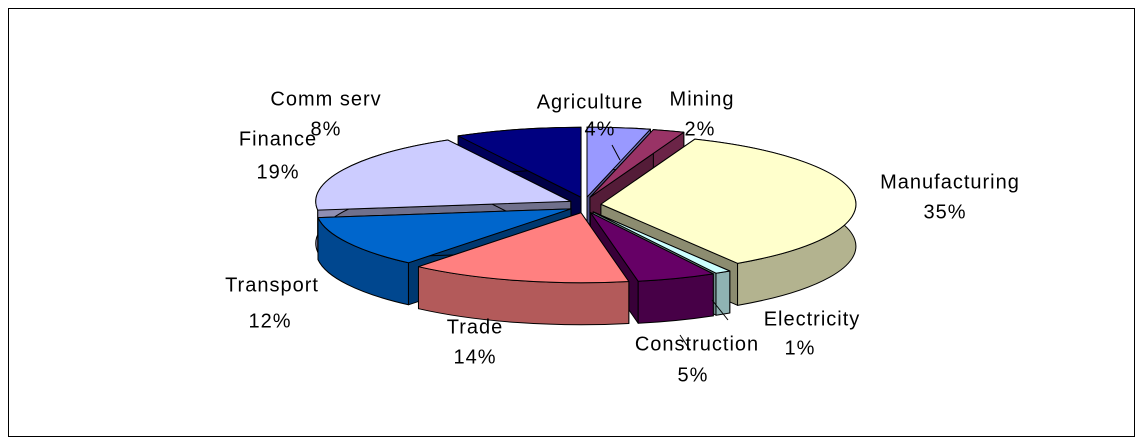 The width and height of the screenshot is (1143, 445). I want to click on slice-value-label: 4%, so click(600, 129).